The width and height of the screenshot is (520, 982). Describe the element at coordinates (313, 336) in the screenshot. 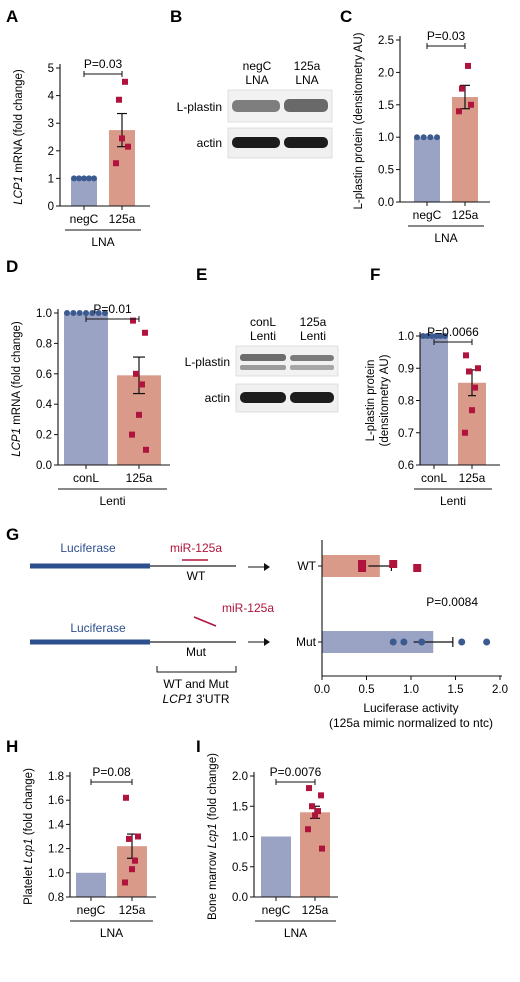

I see `blot-e-header-2b: Lenti` at that location.